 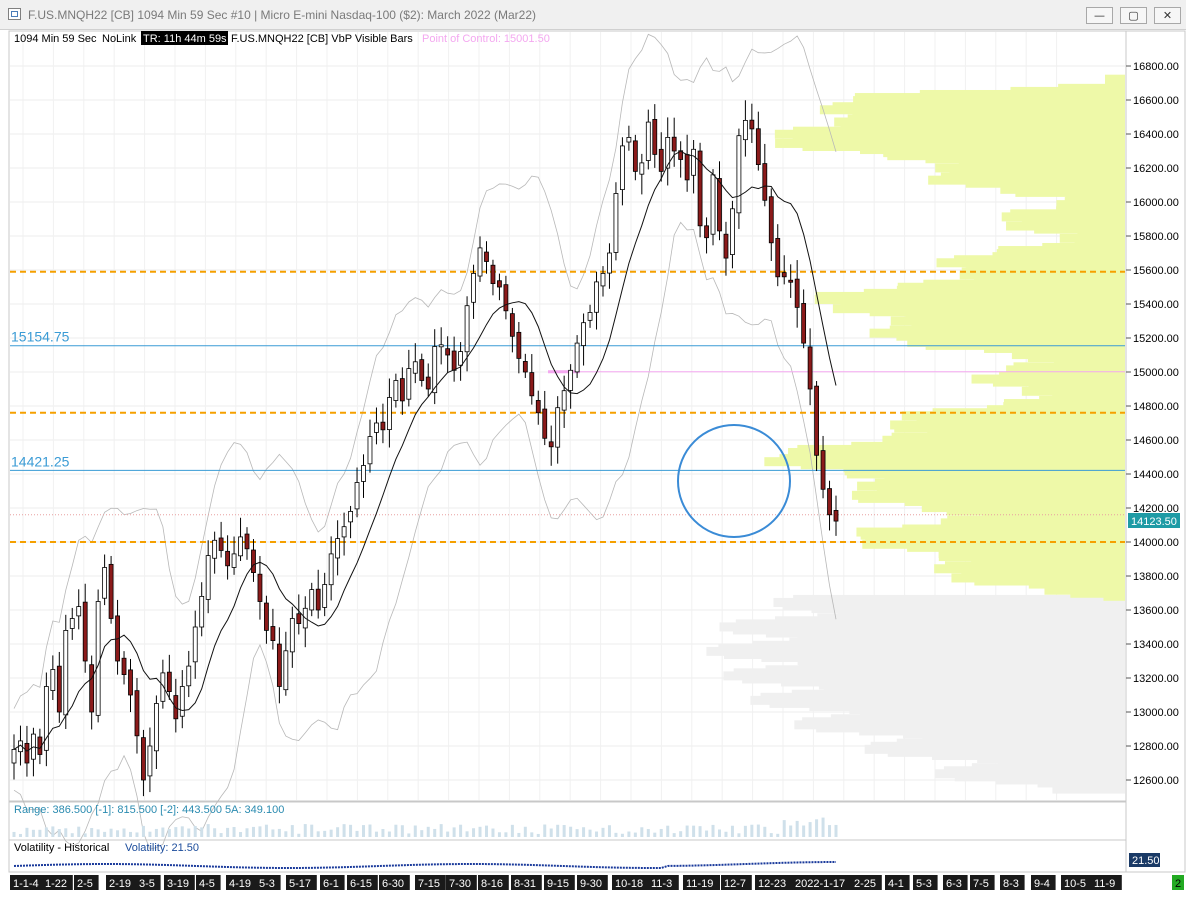 I want to click on x-tick-label: 7-30, so click(x=460, y=884).